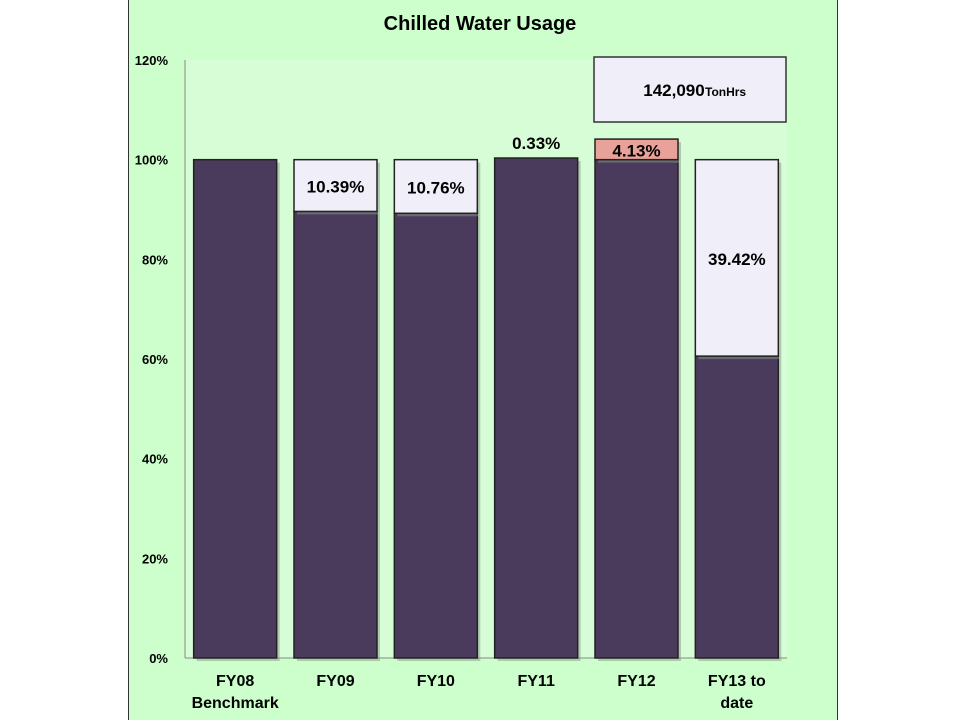  I want to click on data-label: 4.13%, so click(636, 150).